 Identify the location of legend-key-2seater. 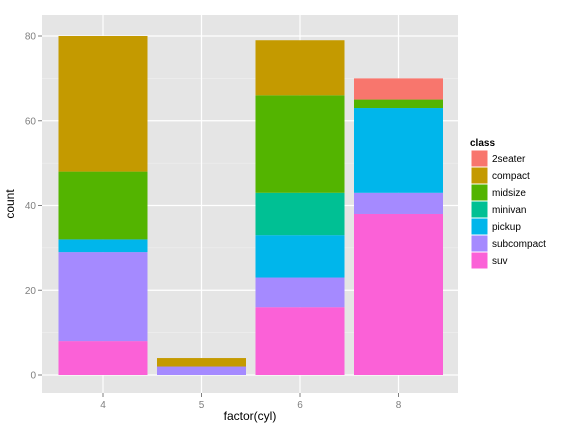
(479, 158).